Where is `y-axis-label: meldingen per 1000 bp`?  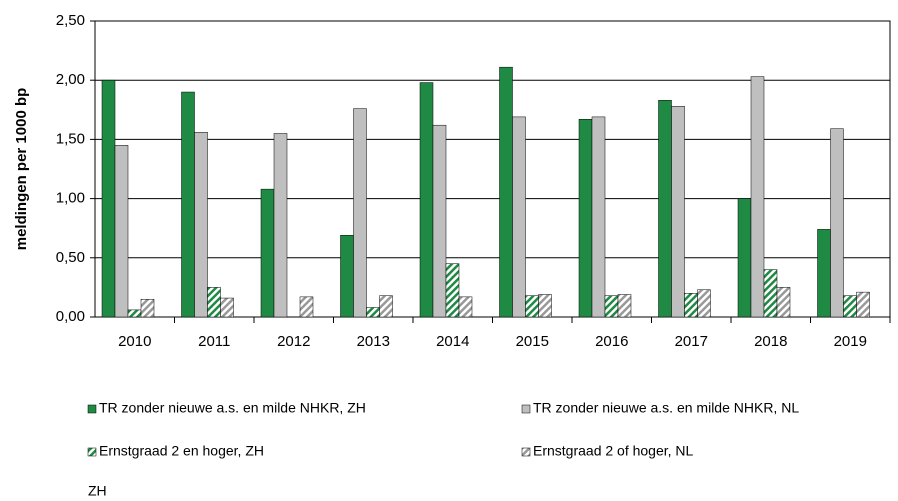
y-axis-label: meldingen per 1000 bp is located at coordinates (21, 169).